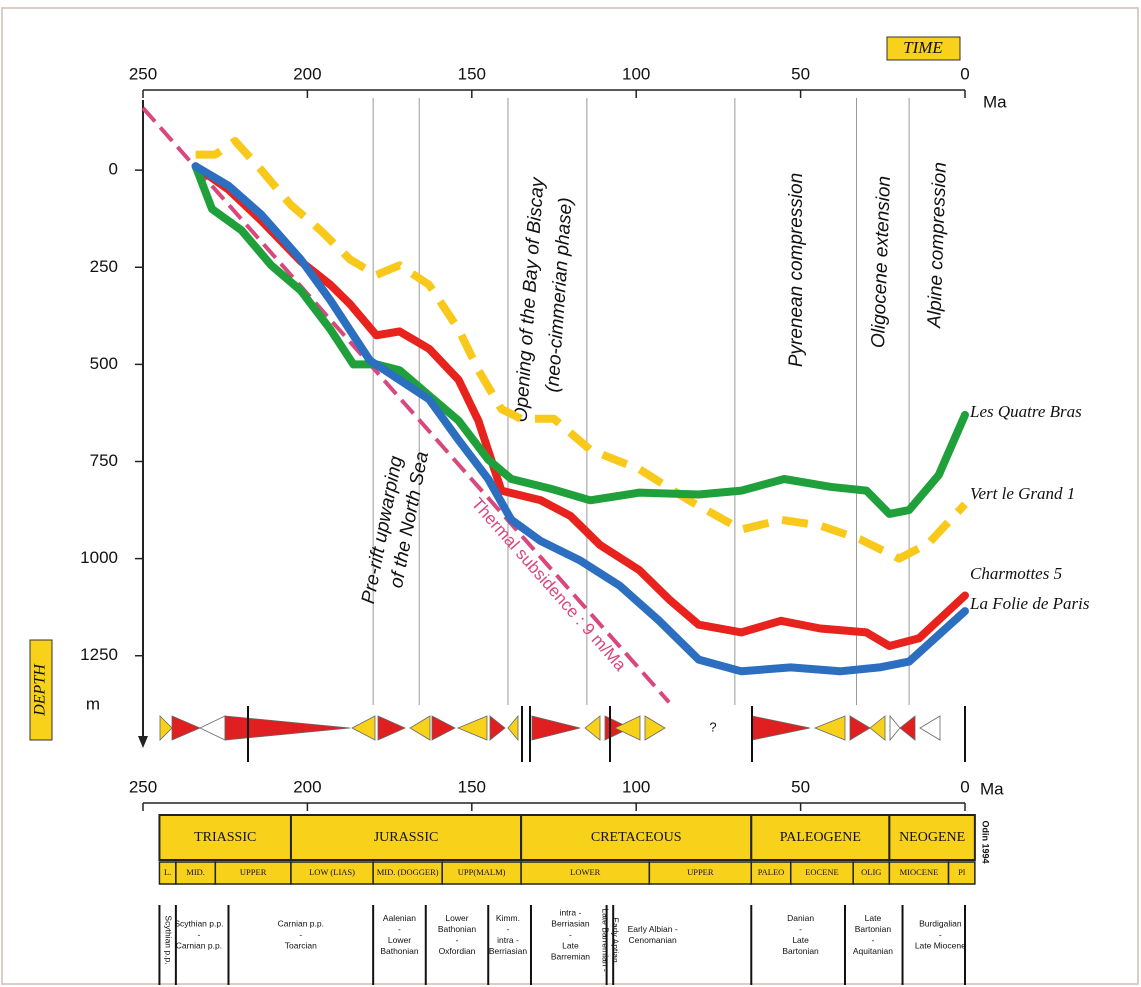  Describe the element at coordinates (771, 872) in the screenshot. I see `epoch-label: PALEO` at that location.